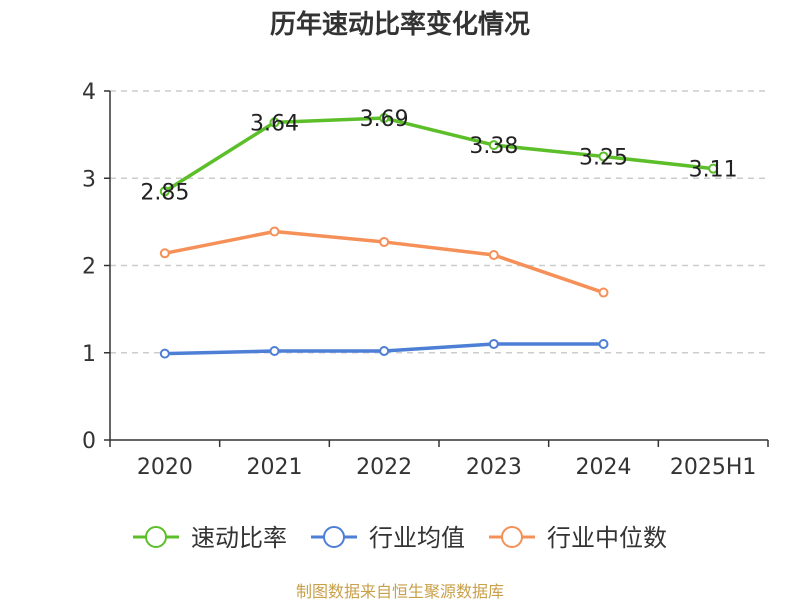 The height and width of the screenshot is (602, 800). I want to click on y-tick-label: 2, so click(89, 267).